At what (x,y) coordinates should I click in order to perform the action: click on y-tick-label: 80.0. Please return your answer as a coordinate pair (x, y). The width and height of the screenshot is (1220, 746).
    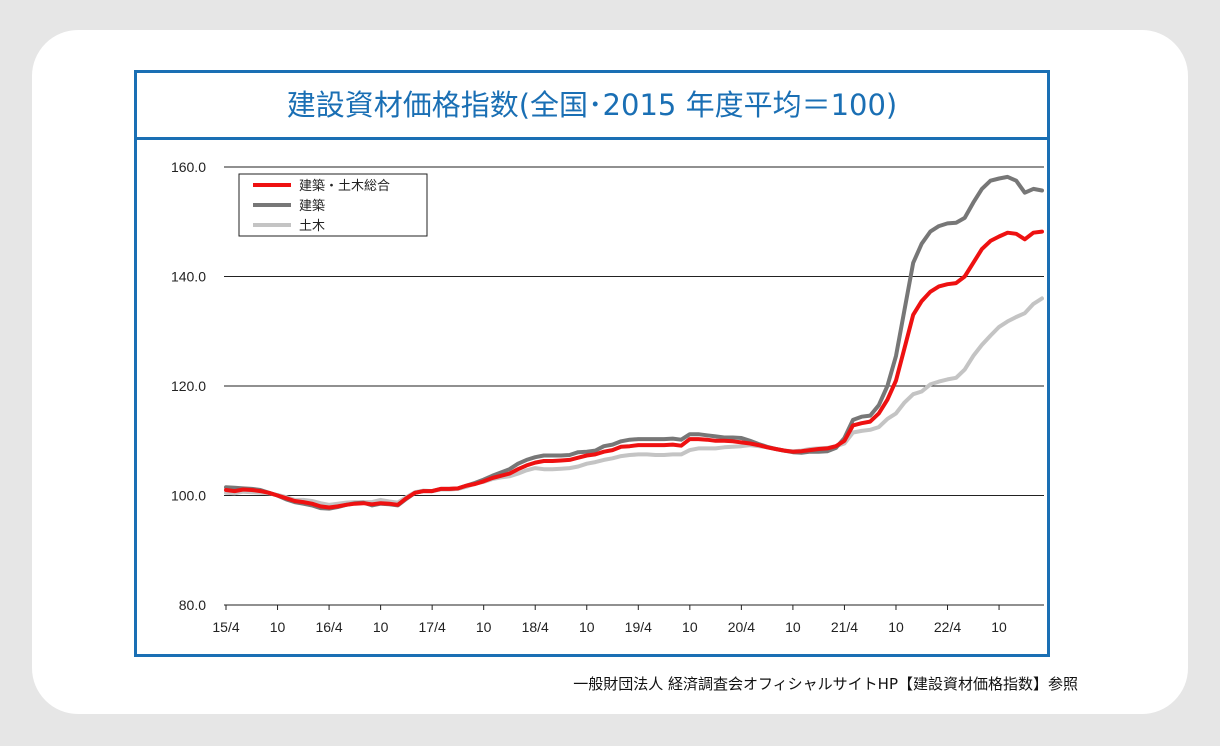
    Looking at the image, I should click on (192, 605).